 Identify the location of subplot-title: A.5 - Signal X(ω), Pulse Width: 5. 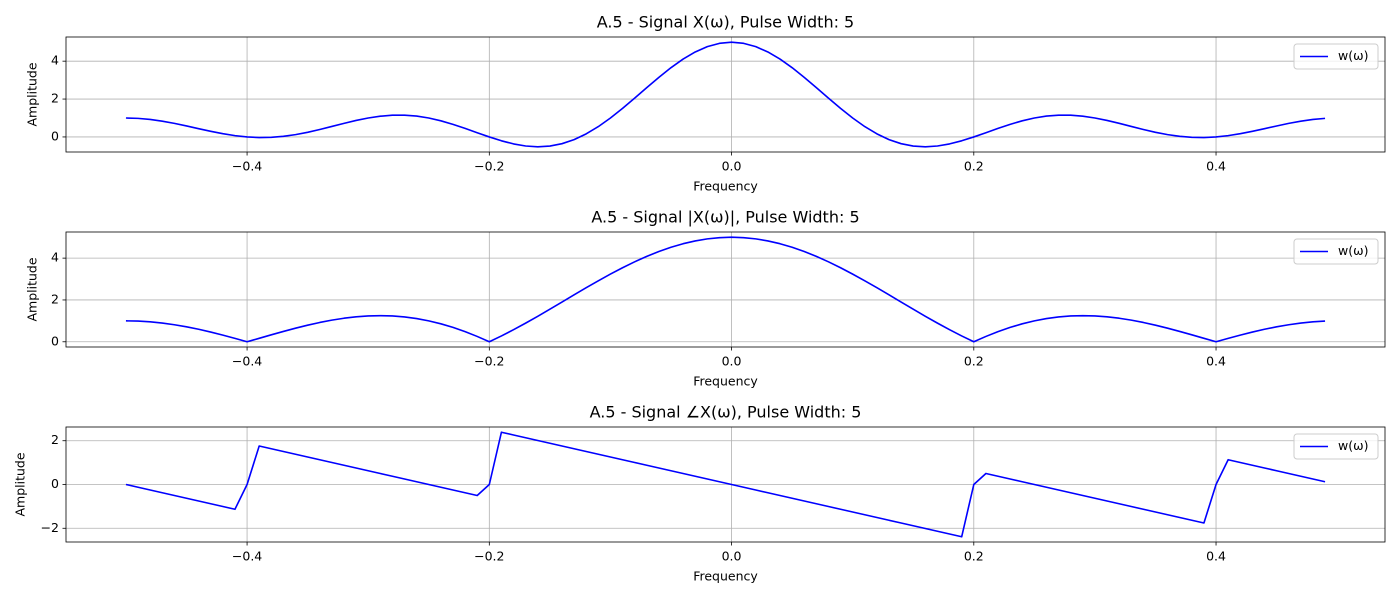
(725, 22).